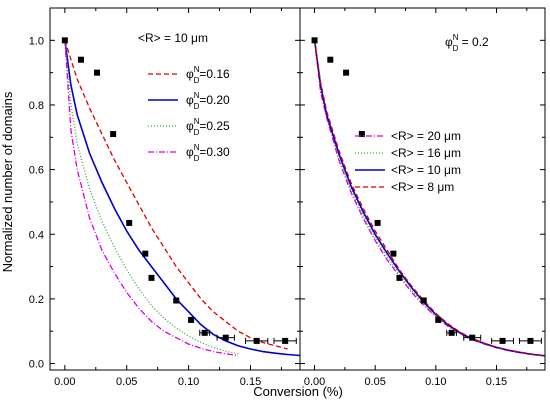 This screenshot has width=550, height=416. What do you see at coordinates (208, 101) in the screenshot?
I see `legend-label-phi-020: φN D=0.20` at bounding box center [208, 101].